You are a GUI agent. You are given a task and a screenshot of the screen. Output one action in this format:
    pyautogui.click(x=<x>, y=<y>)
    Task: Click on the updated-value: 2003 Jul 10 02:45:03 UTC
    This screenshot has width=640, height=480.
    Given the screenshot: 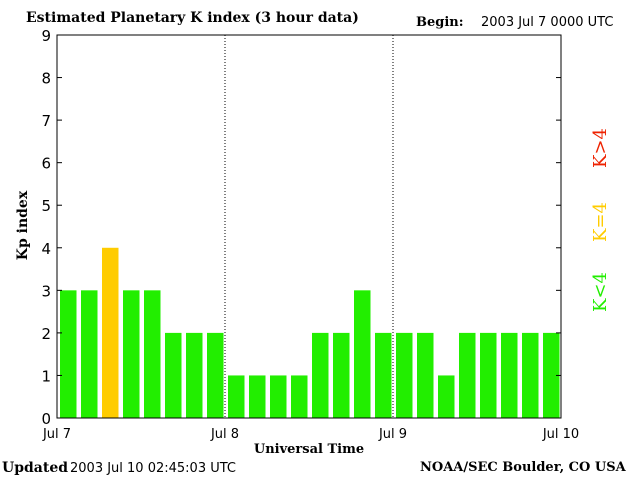 What is the action you would take?
    pyautogui.click(x=153, y=468)
    